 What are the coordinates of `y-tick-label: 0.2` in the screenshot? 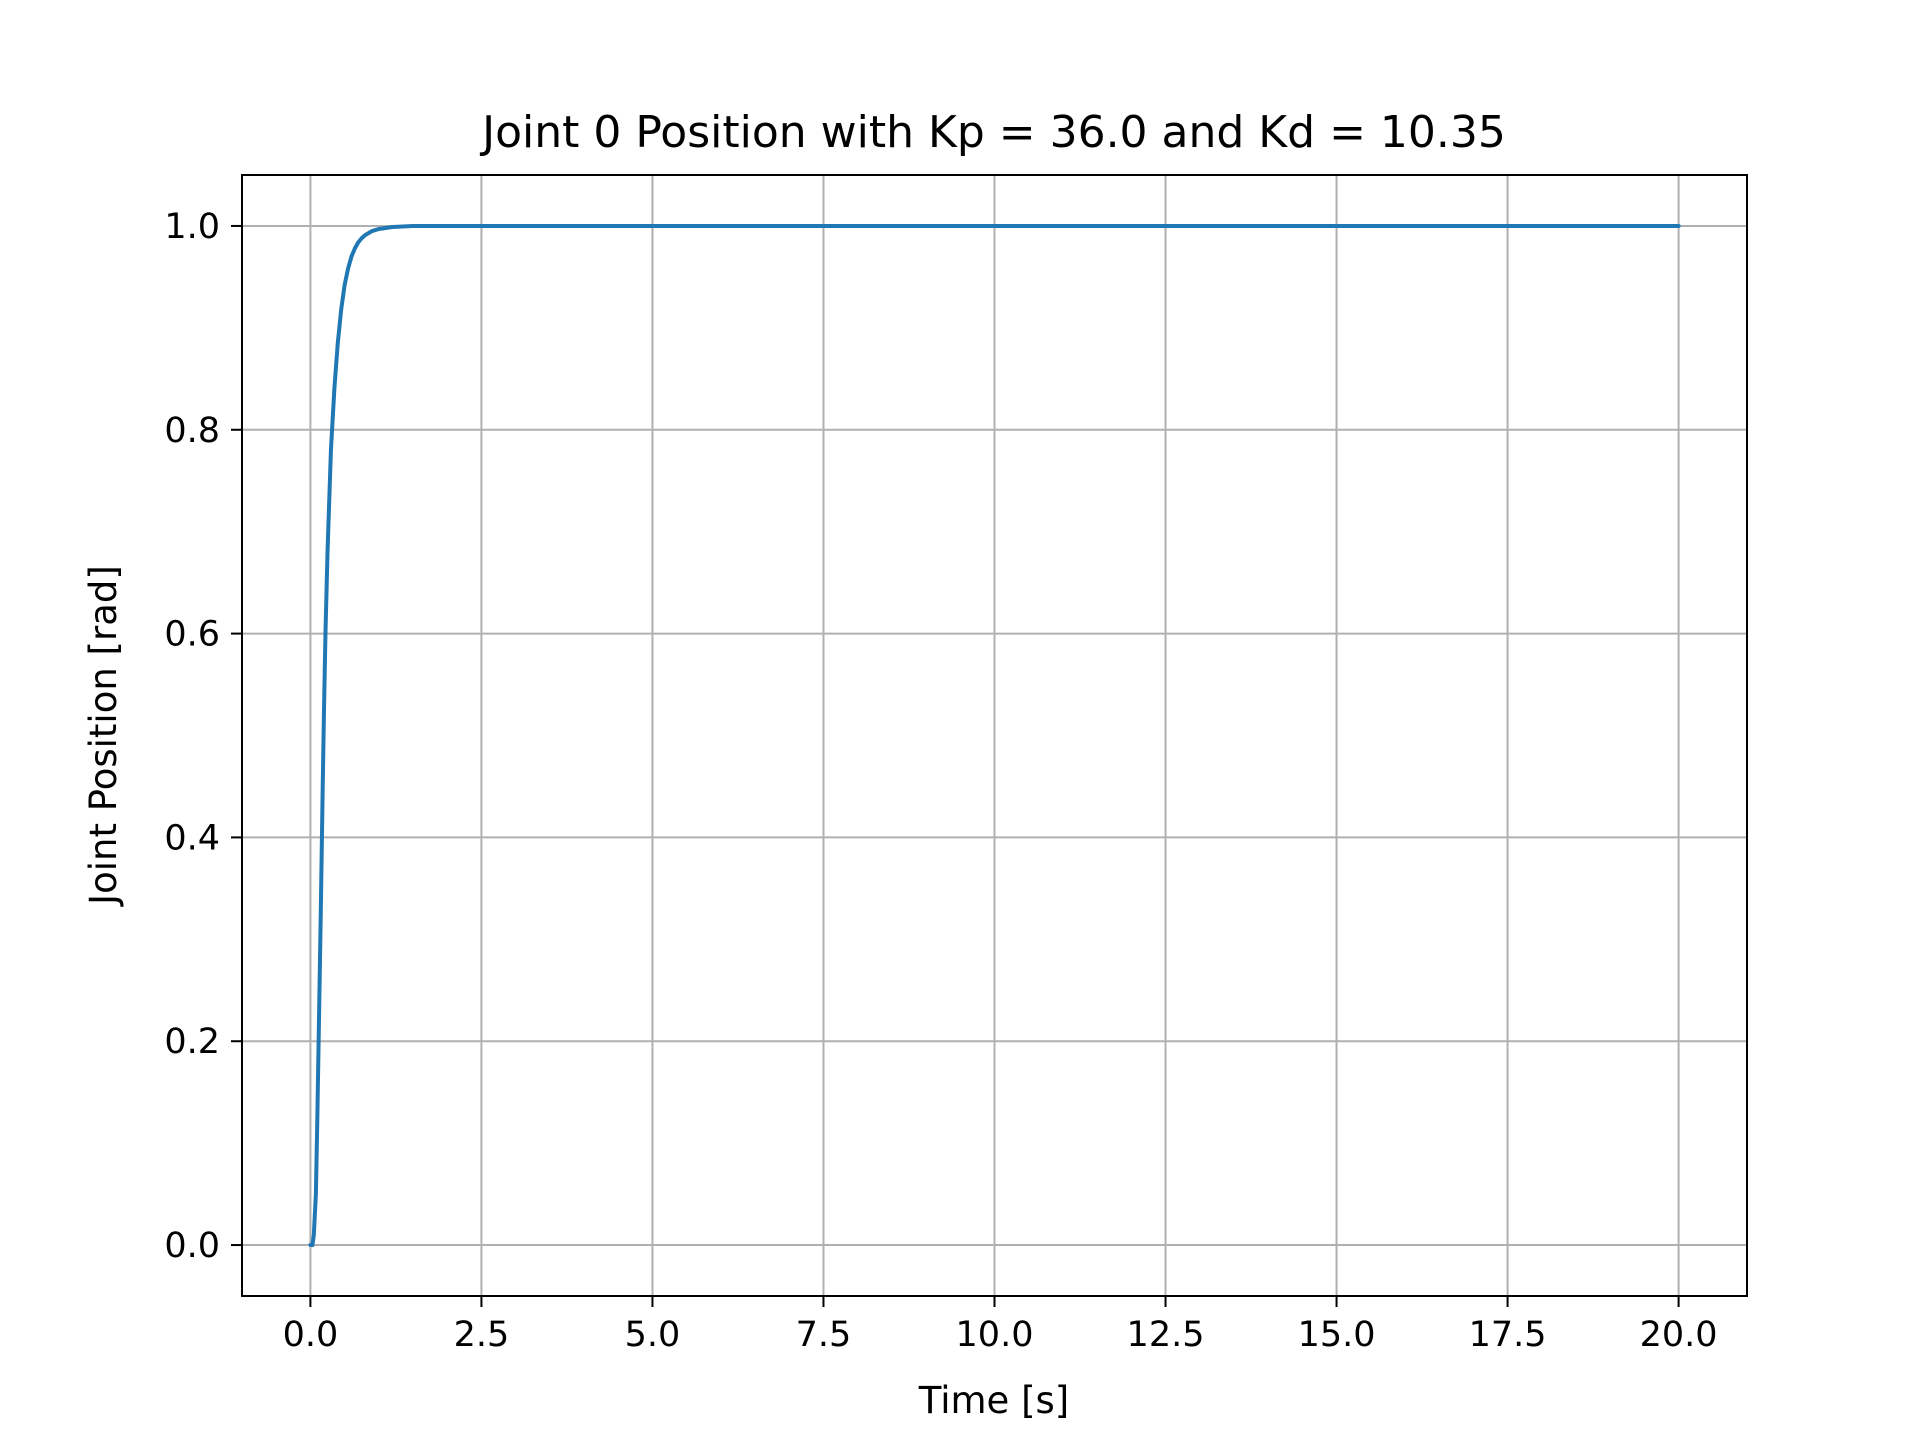 It's located at (192, 1042).